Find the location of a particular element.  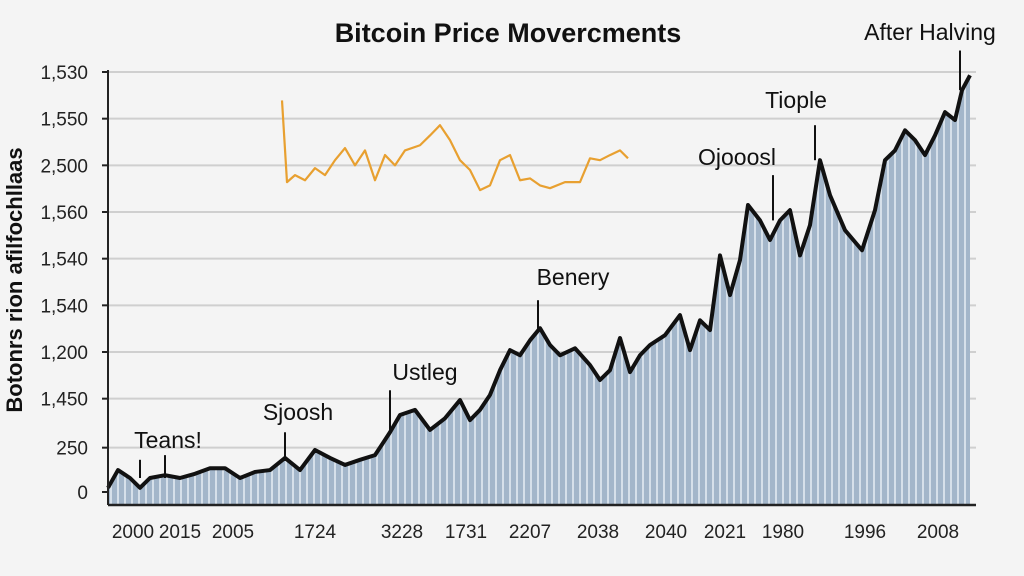

annotation-label: Ojooosl is located at coordinates (737, 157).